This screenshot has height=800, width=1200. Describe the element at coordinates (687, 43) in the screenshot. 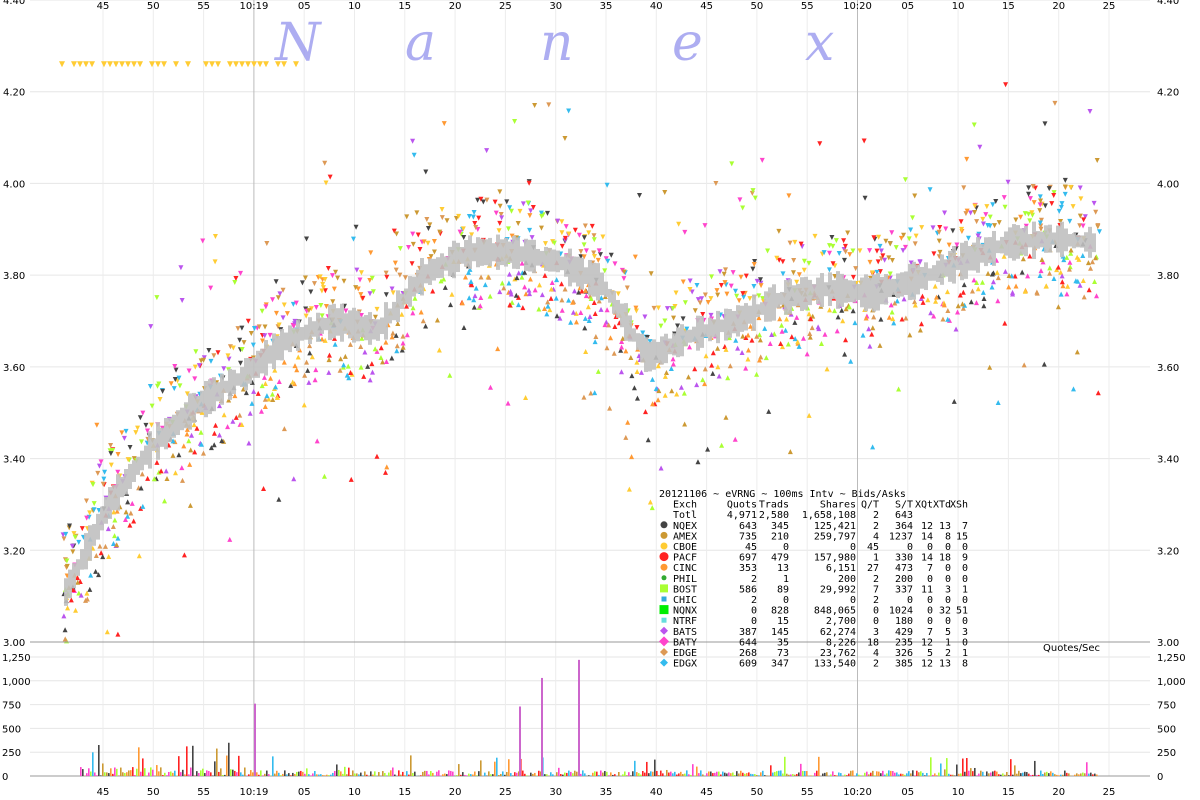

I see `watermark-letter: e` at that location.